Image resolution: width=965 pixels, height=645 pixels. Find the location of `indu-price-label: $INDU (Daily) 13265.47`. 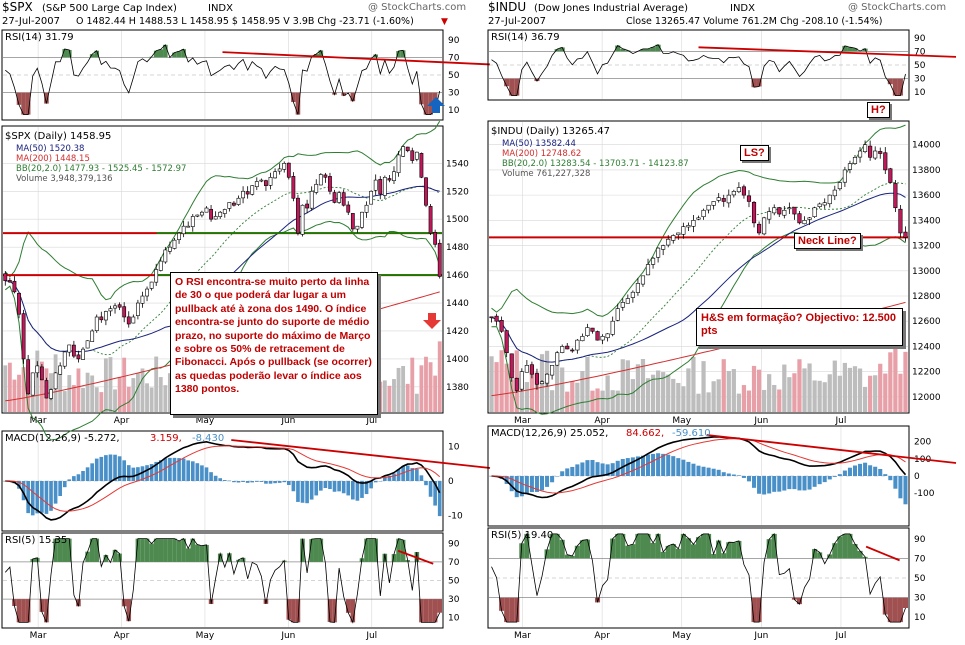

indu-price-label: $INDU (Daily) 13265.47 is located at coordinates (550, 131).